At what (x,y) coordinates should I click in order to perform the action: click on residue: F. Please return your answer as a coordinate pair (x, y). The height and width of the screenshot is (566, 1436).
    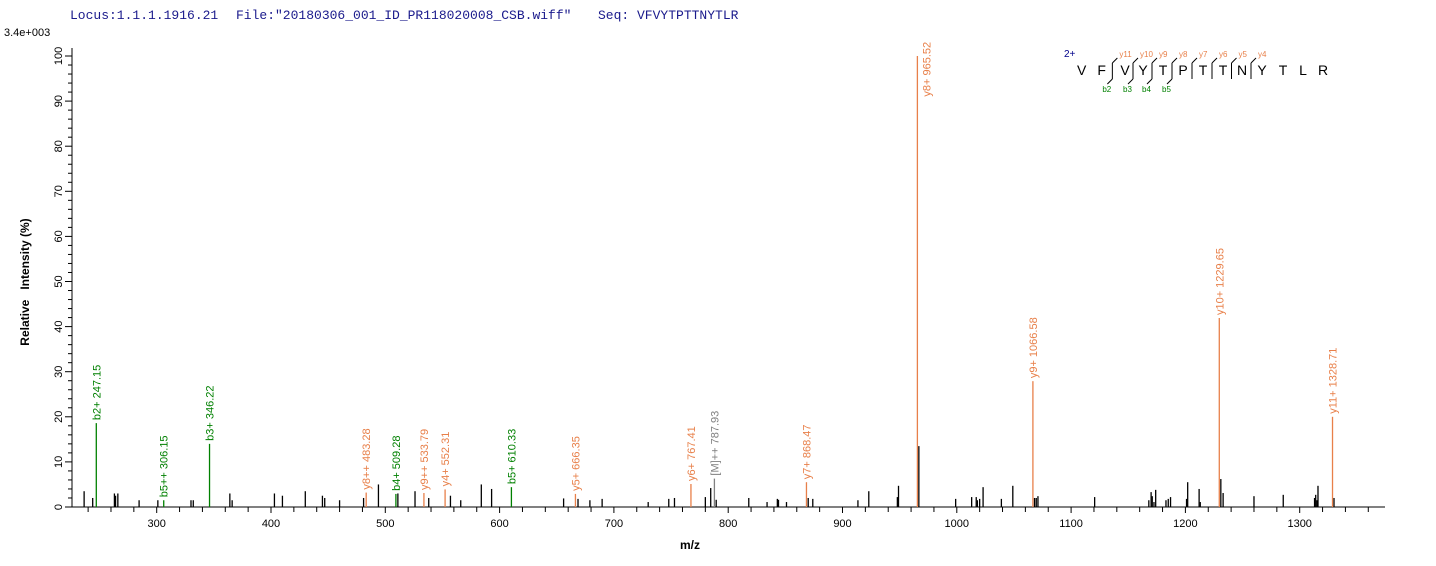
    Looking at the image, I should click on (1101, 70).